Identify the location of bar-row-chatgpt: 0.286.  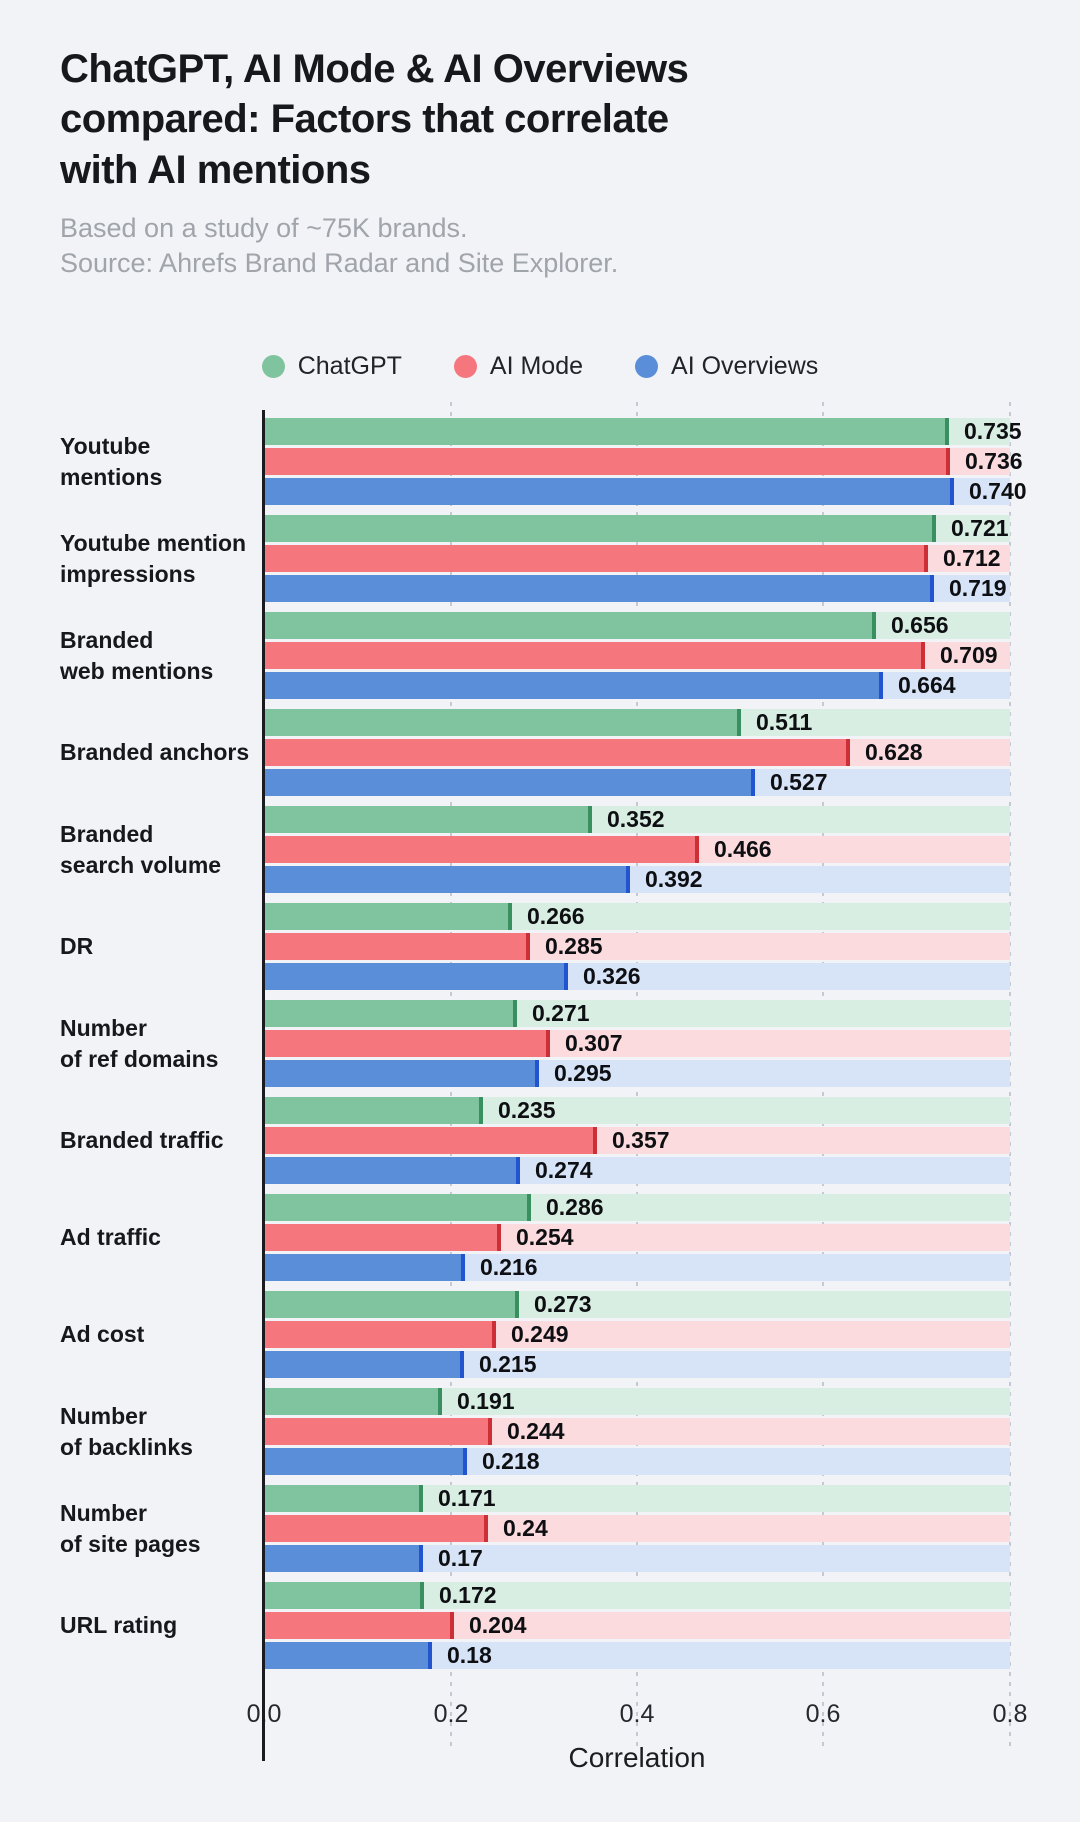
(637, 1207).